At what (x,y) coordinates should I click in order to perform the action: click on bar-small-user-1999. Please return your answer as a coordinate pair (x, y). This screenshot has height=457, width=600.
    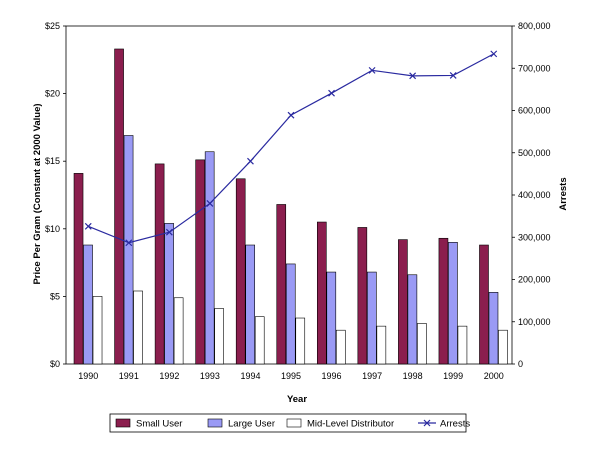
    Looking at the image, I should click on (443, 301).